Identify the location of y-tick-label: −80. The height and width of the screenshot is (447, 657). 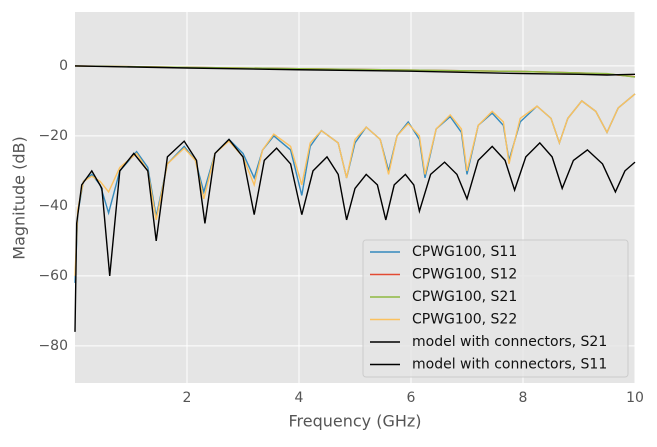
(53, 346).